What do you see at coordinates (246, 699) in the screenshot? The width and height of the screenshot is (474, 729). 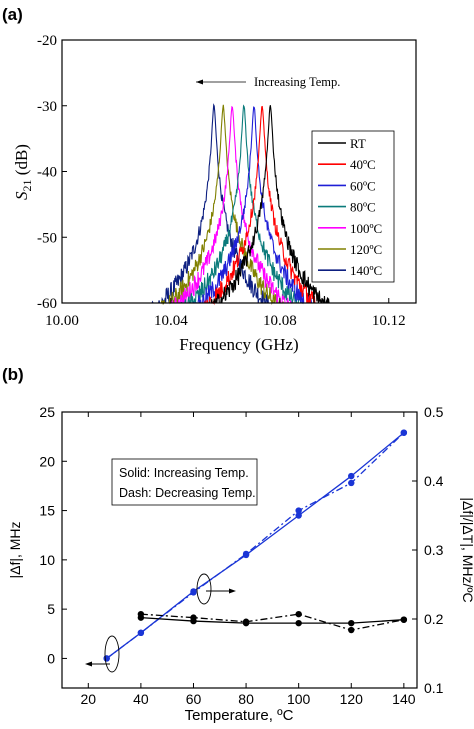 I see `x-tick-label-b: 80` at bounding box center [246, 699].